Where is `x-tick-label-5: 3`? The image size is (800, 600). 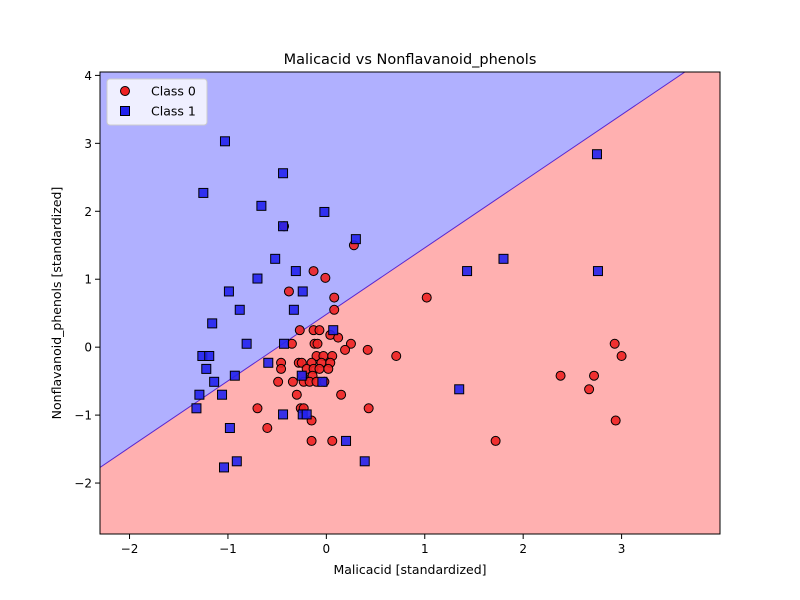
x-tick-label-5: 3 is located at coordinates (622, 549).